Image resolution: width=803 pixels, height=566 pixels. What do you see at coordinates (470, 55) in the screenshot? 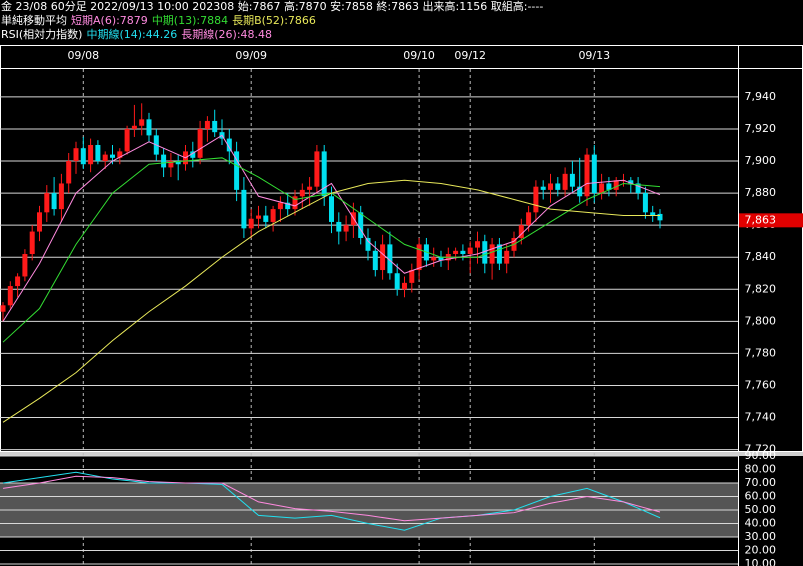
I see `x-tick-label: 09/12` at bounding box center [470, 55].